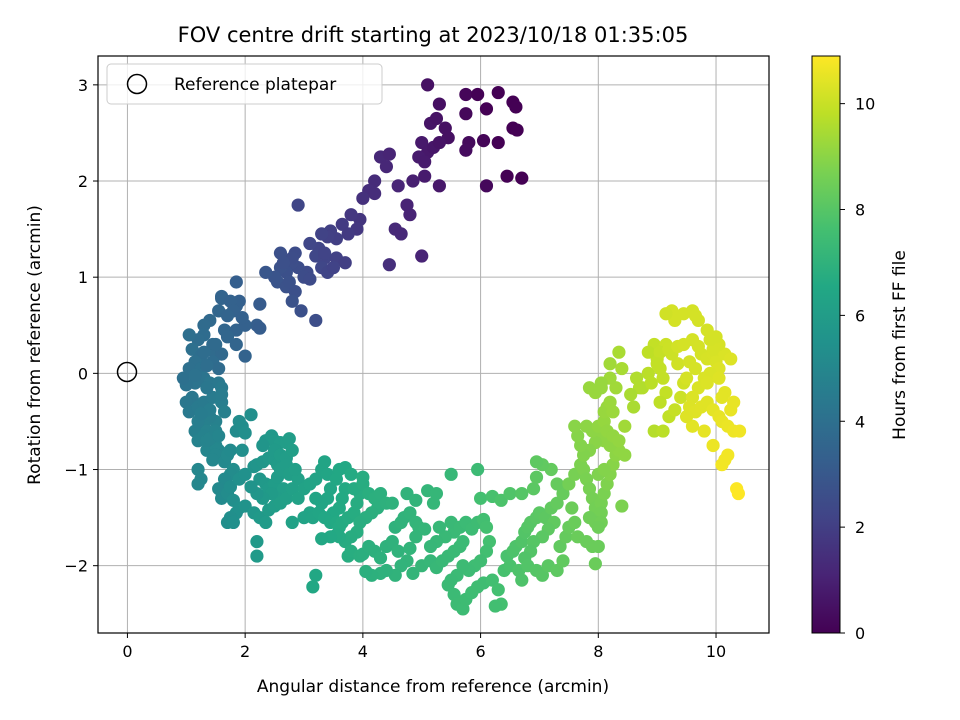 The height and width of the screenshot is (720, 960). Describe the element at coordinates (81, 326) in the screenshot. I see `y-axis-ticks: −2 −1 0 1 2 3` at that location.